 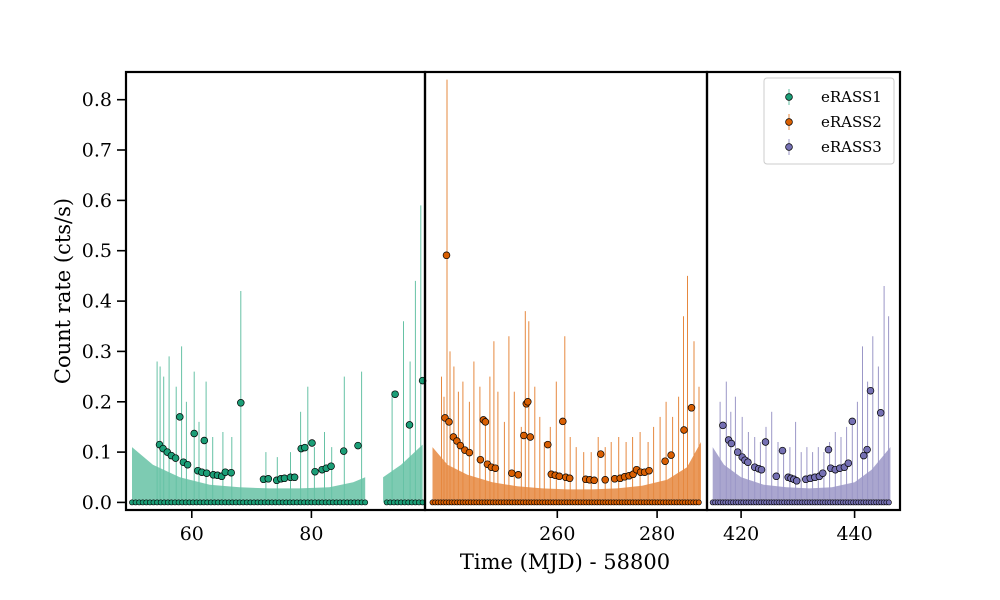 What do you see at coordinates (97, 100) in the screenshot?
I see `y-tick-label: 0.8` at bounding box center [97, 100].